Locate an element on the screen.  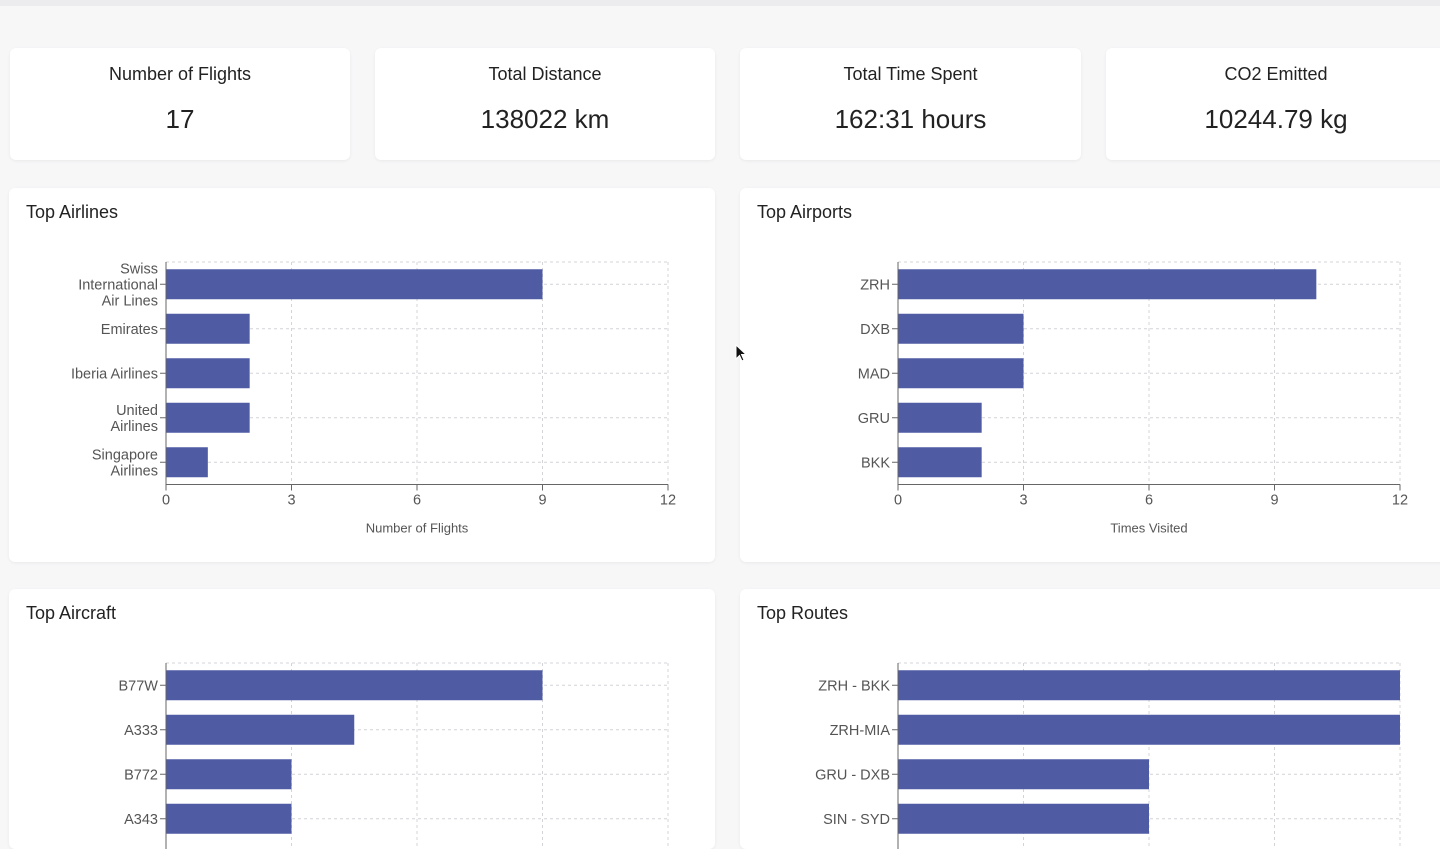
y-tick-label: ZRH-MIA is located at coordinates (860, 731).